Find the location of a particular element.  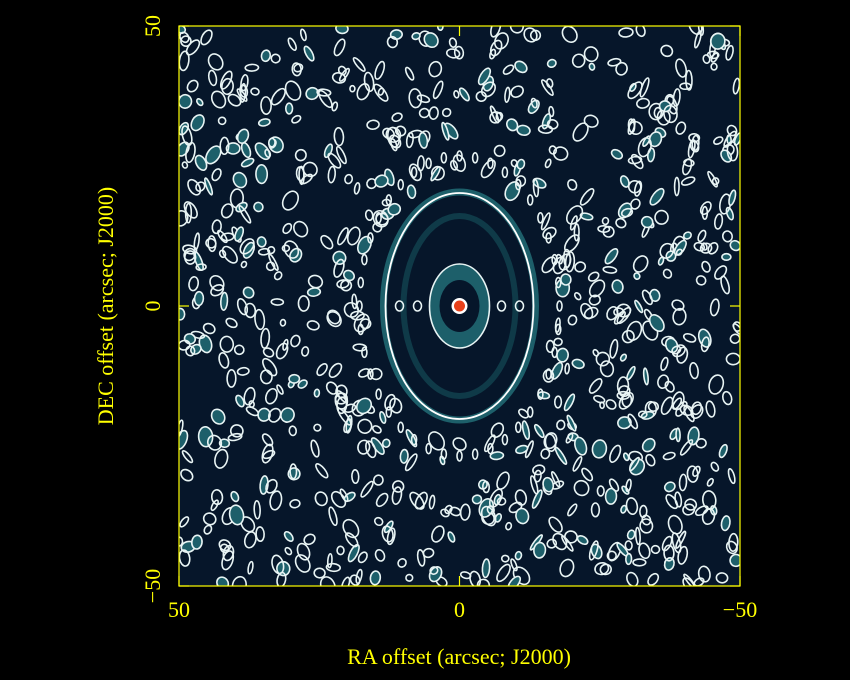

y-tick-label: 0 is located at coordinates (152, 306).